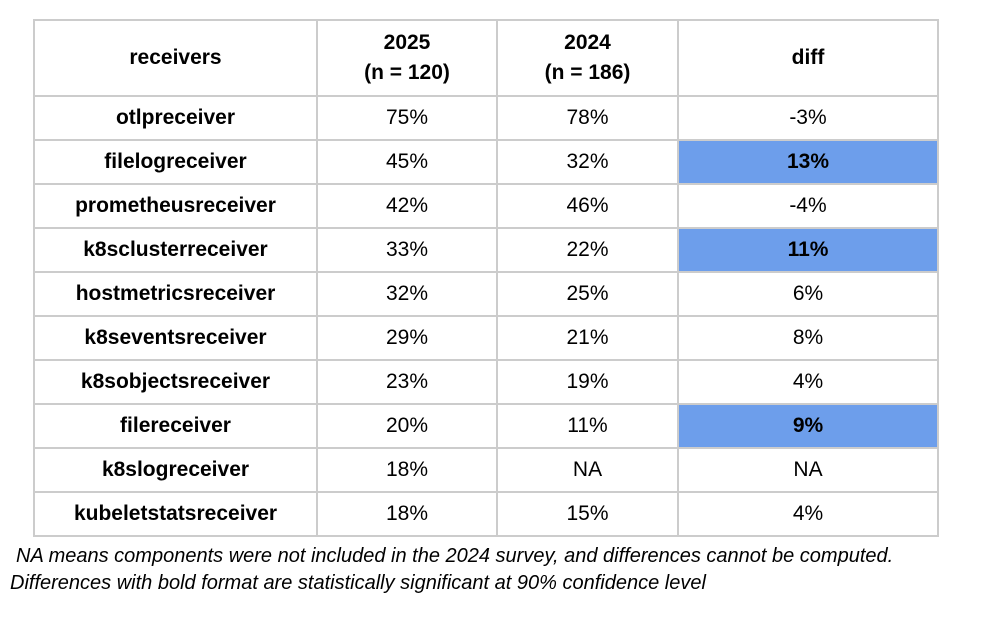 This screenshot has width=982, height=620. What do you see at coordinates (587, 206) in the screenshot?
I see `pct-2024-cell: 46%` at bounding box center [587, 206].